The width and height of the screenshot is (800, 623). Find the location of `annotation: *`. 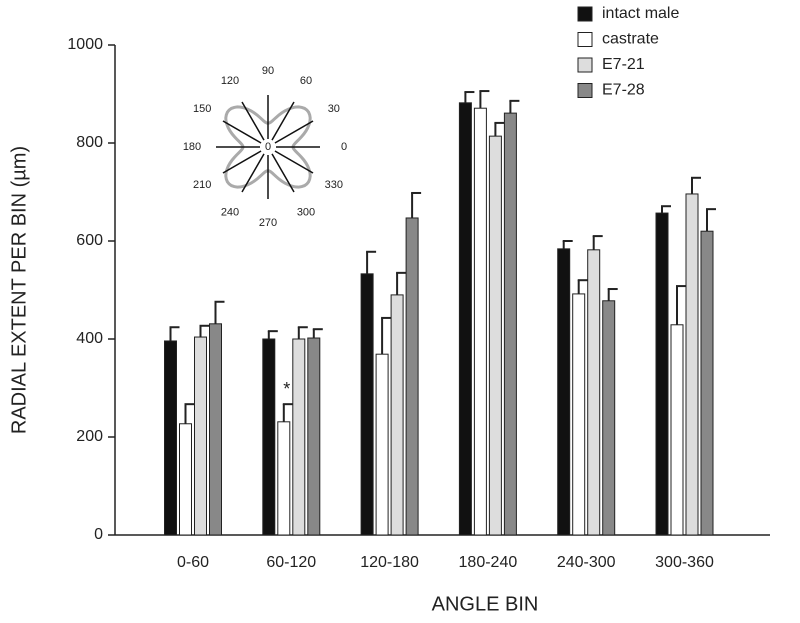

annotation: * is located at coordinates (286, 389).